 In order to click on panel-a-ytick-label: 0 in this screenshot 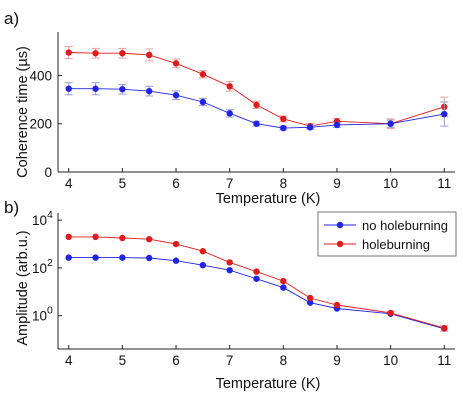, I will do `click(48, 172)`.